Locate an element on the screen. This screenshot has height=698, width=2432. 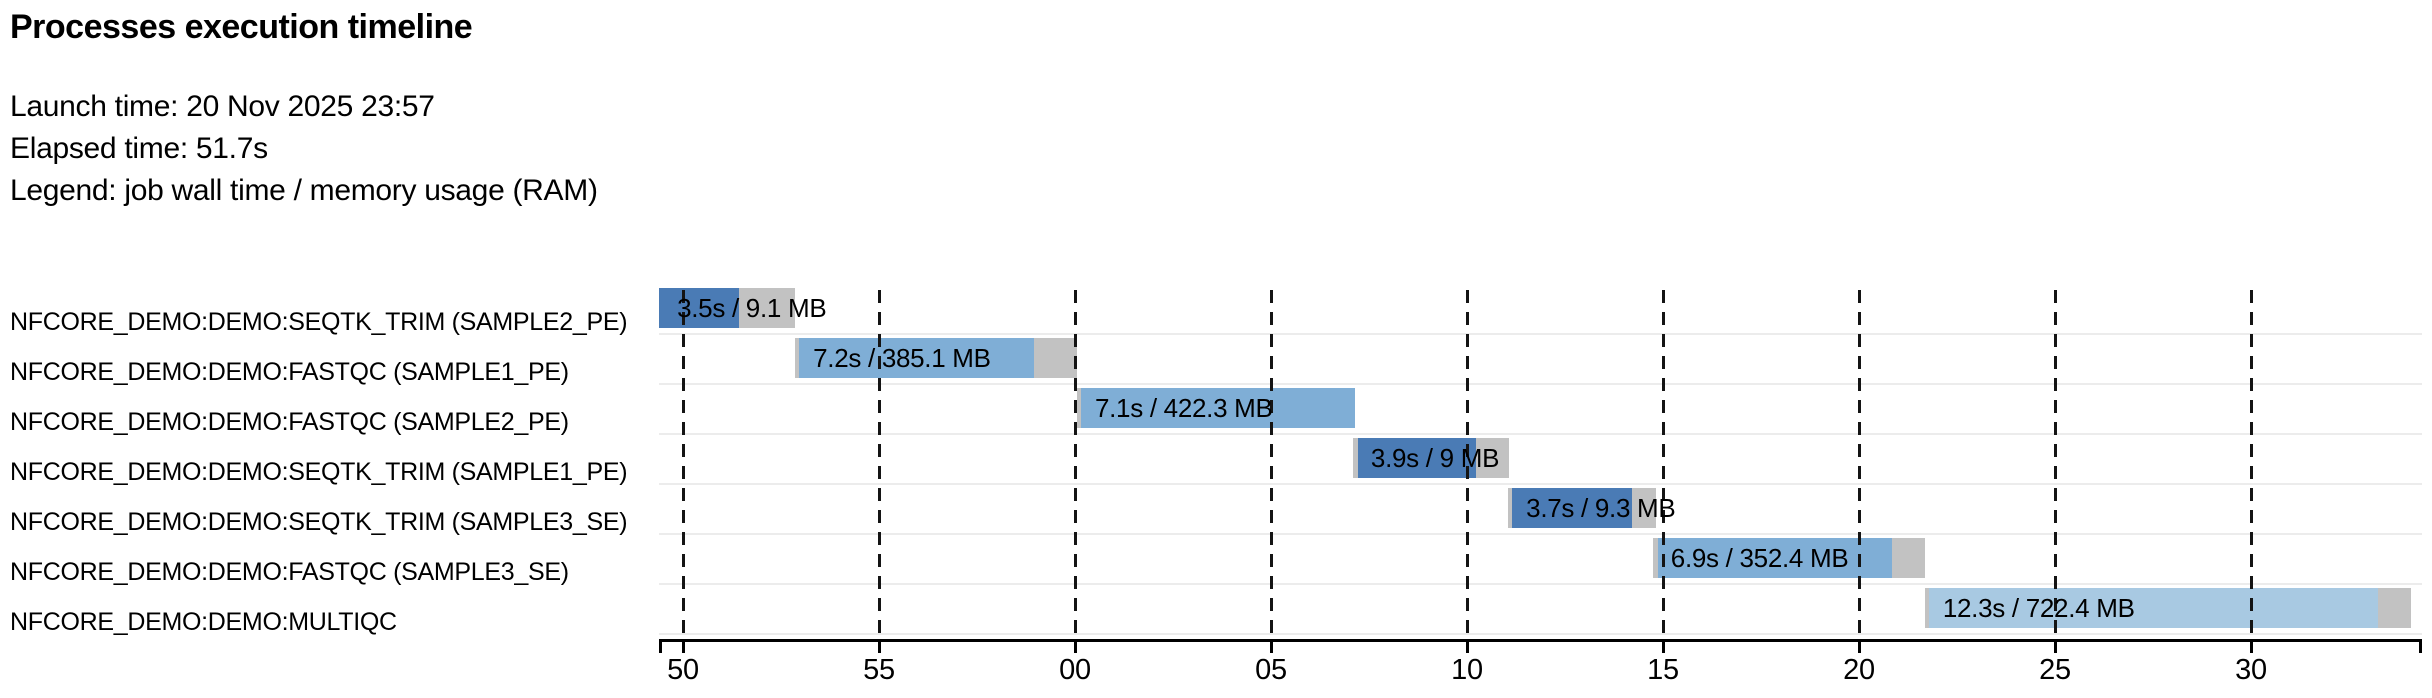
elapsed-time-line: Elapsed time: 51.7s is located at coordinates (139, 148).